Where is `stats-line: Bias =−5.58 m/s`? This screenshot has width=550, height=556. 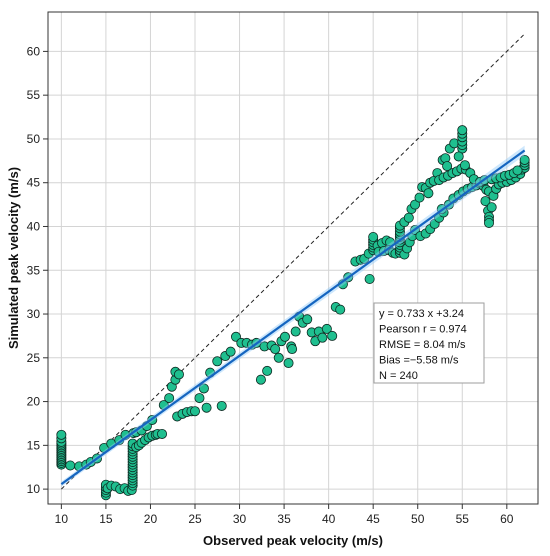
stats-line: Bias =−5.58 m/s is located at coordinates (419, 361).